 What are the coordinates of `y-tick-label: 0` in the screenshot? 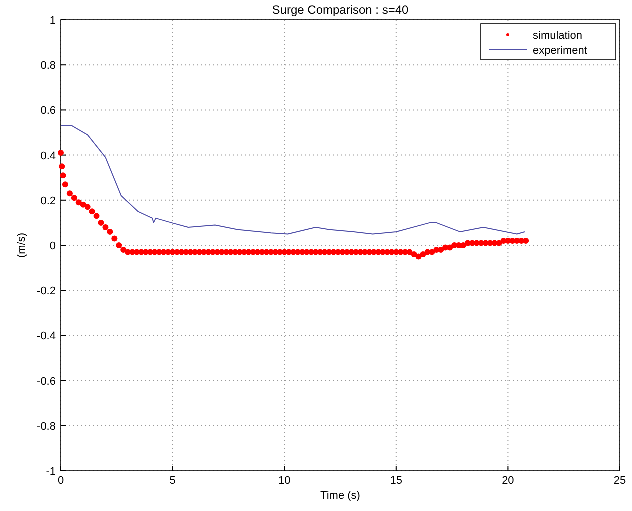 It's located at (53, 246).